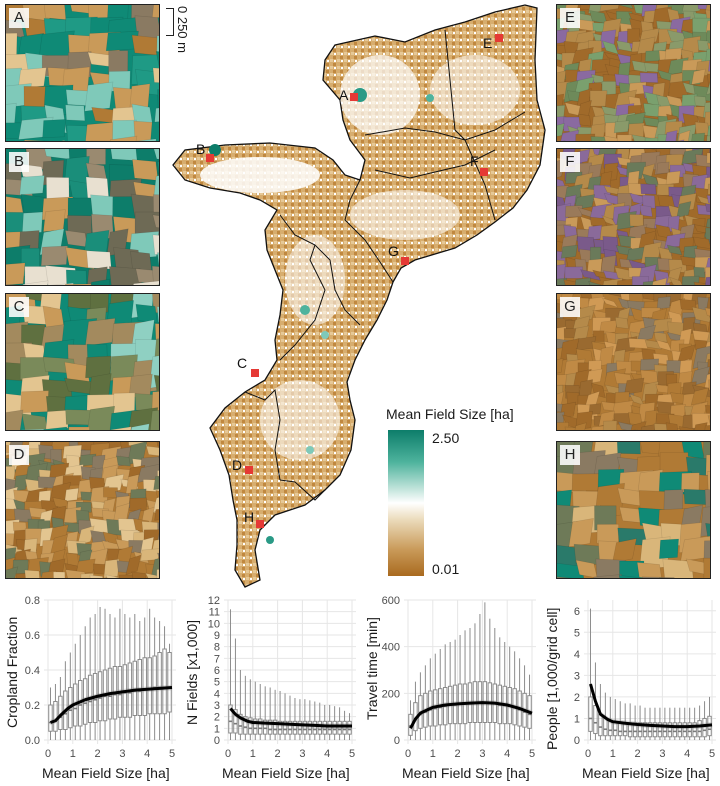 This screenshot has width=720, height=786. I want to click on y-tick-label: 0, so click(397, 741).